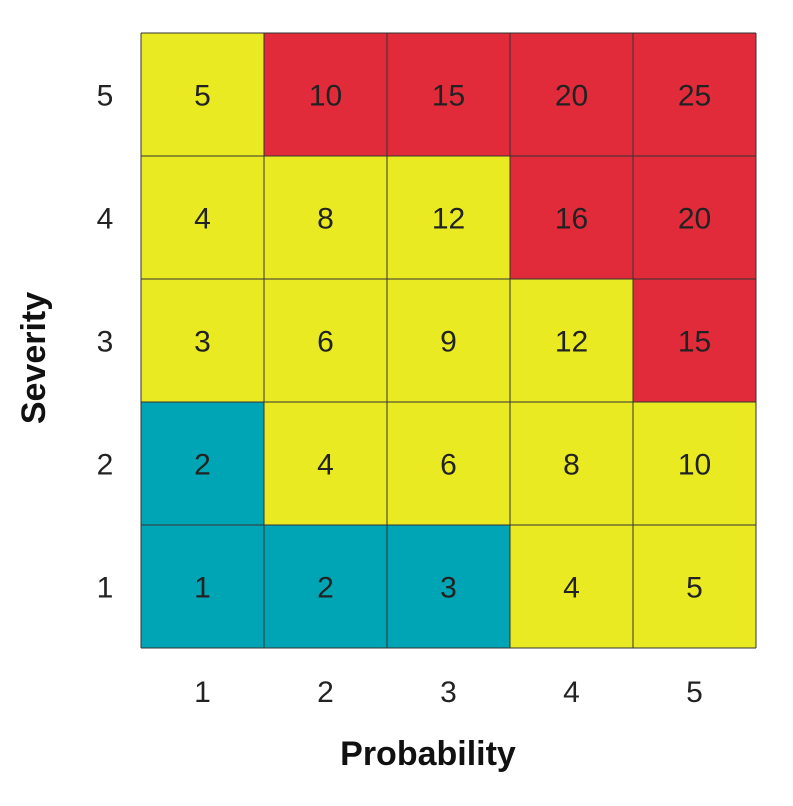 The width and height of the screenshot is (793, 806). Describe the element at coordinates (325, 692) in the screenshot. I see `x-tick-label: 2` at that location.